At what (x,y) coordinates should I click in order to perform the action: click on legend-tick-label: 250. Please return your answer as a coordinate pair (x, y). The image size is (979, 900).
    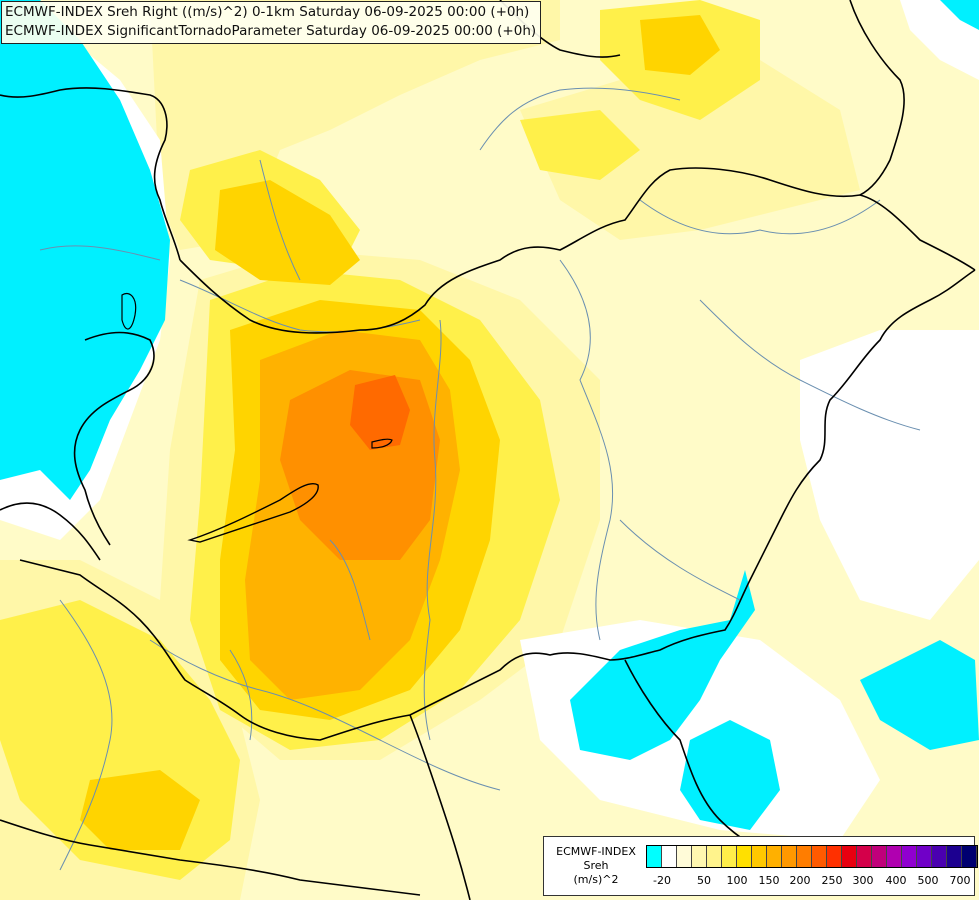
    Looking at the image, I should click on (832, 880).